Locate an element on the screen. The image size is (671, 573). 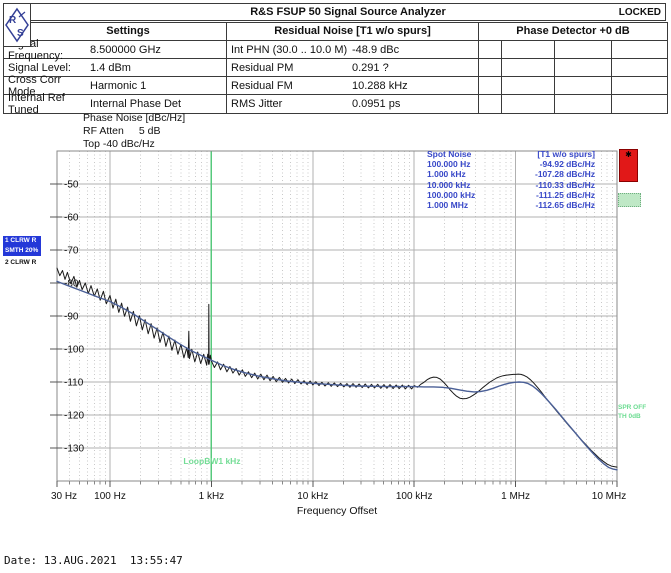
svg-text: -120 is located at coordinates (74, 416).